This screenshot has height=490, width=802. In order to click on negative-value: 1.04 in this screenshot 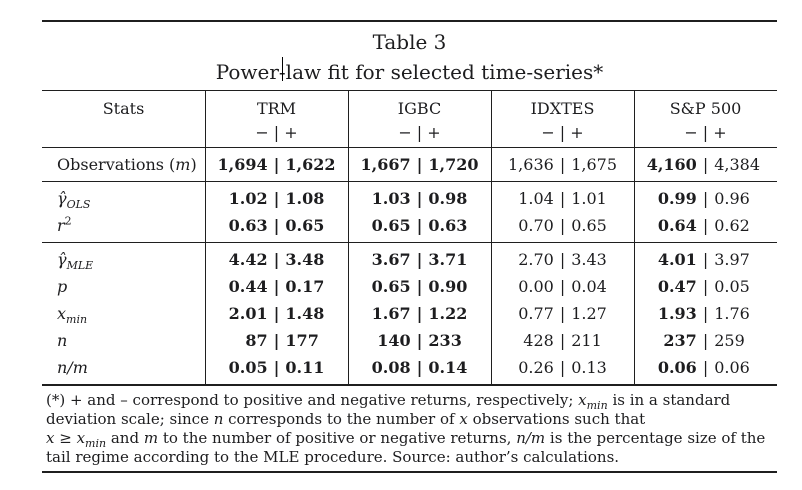, I will do `click(536, 198)`.